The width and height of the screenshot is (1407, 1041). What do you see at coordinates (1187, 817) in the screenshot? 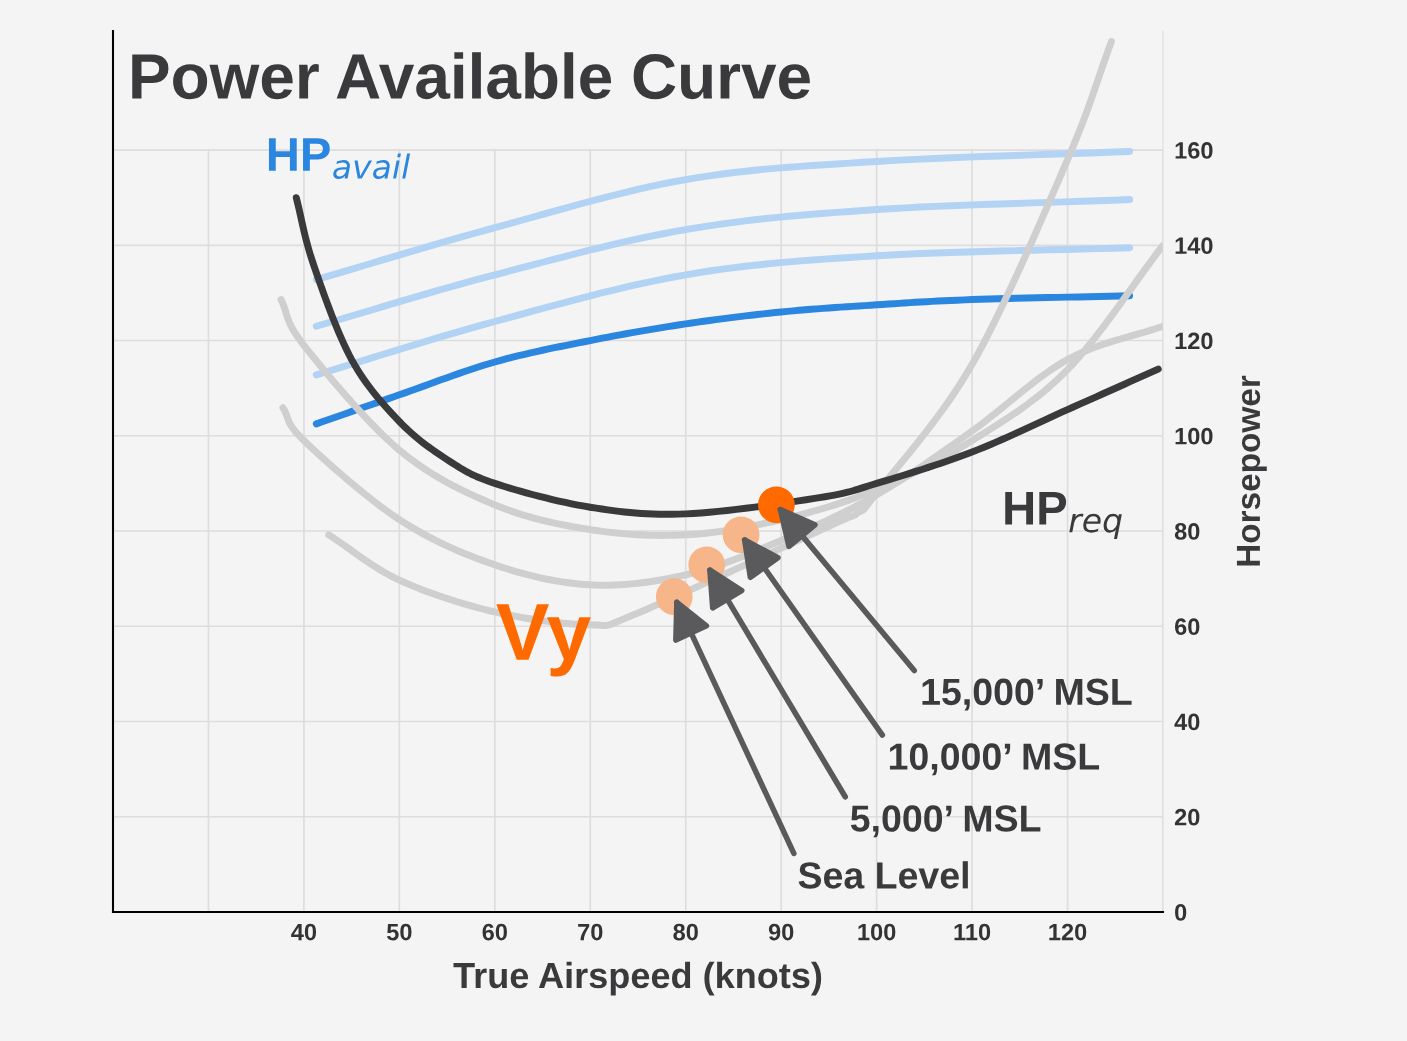
I see `y-tick-label: 20` at bounding box center [1187, 817].